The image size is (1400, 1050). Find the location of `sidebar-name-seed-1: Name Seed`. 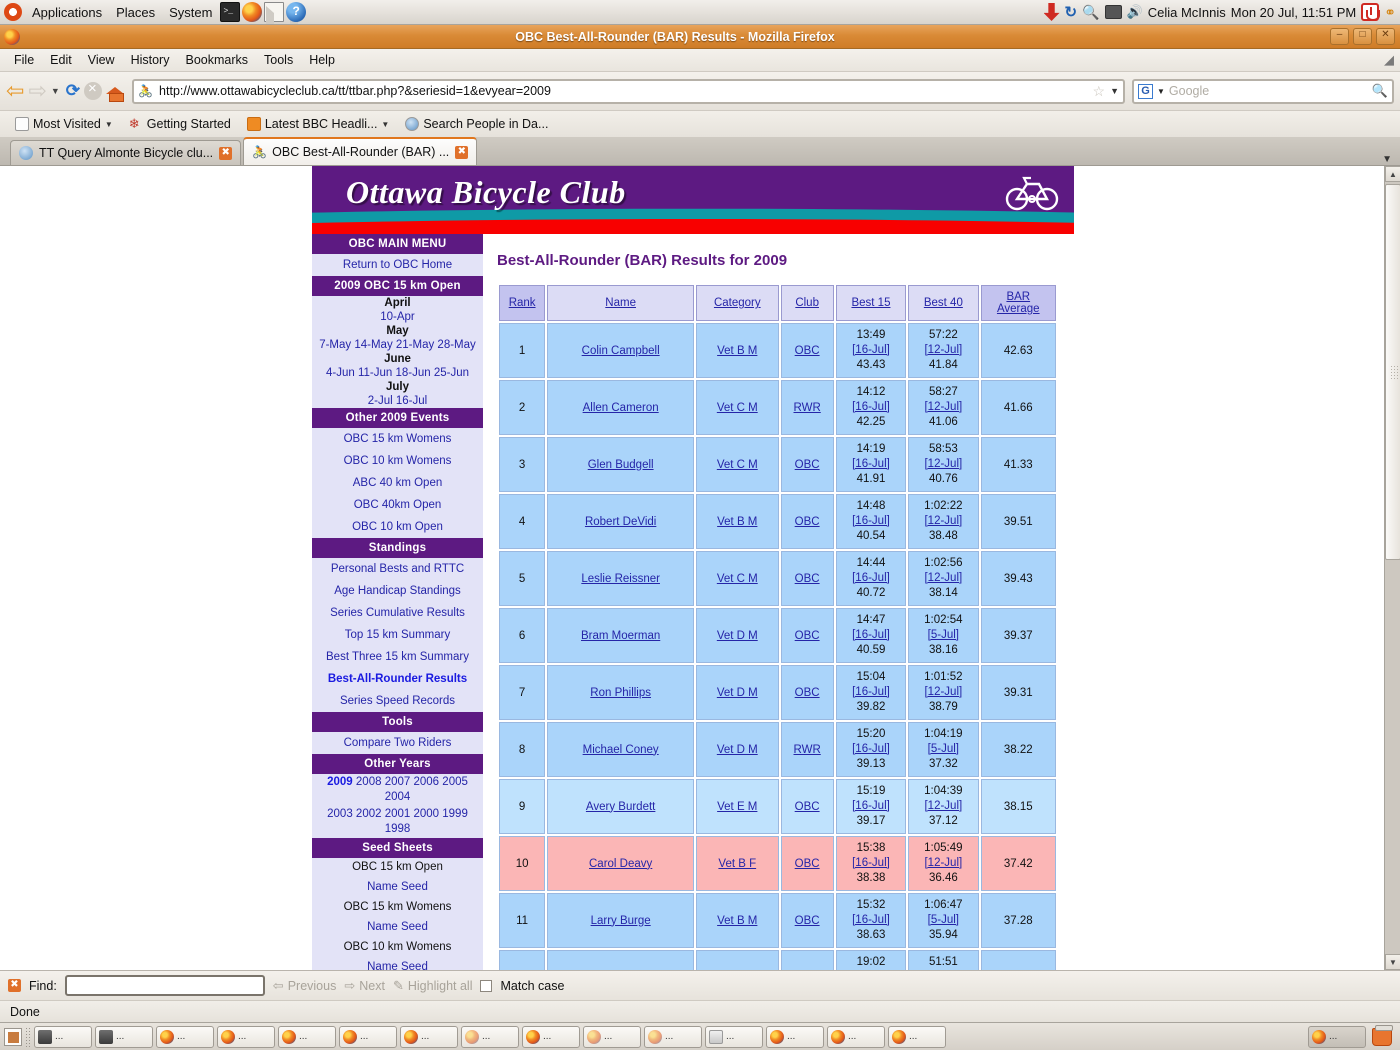

sidebar-name-seed-1: Name Seed is located at coordinates (397, 887).